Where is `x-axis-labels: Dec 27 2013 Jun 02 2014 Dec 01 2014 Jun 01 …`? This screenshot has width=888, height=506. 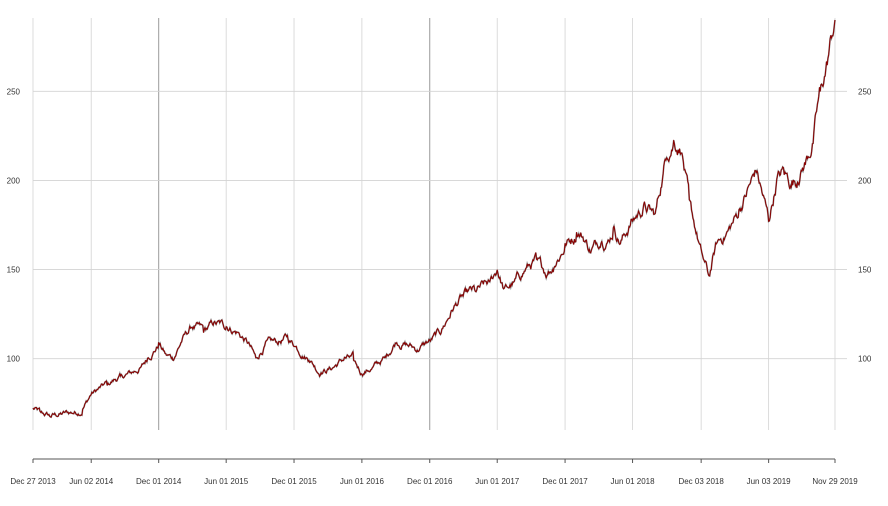 x-axis-labels: Dec 27 2013 Jun 02 2014 Dec 01 2014 Jun 01 … is located at coordinates (434, 481).